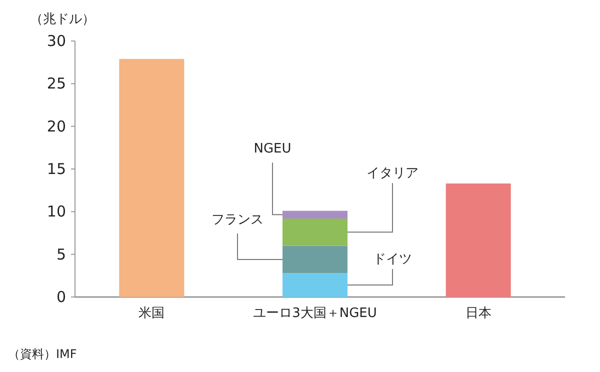  I want to click on text: イタリア, so click(392, 174).